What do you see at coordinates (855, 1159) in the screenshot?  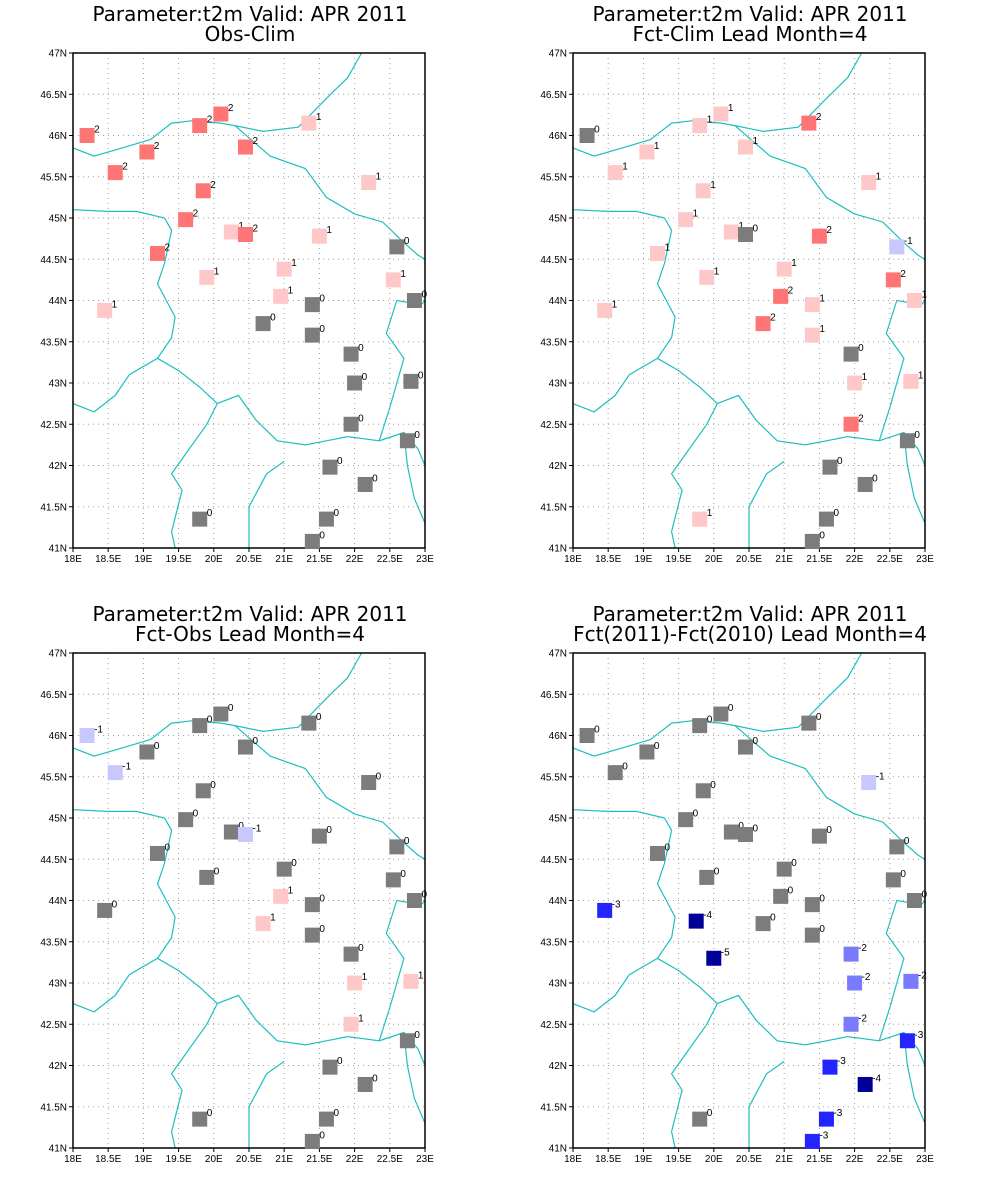 I see `lon-tick-label: 22E` at bounding box center [855, 1159].